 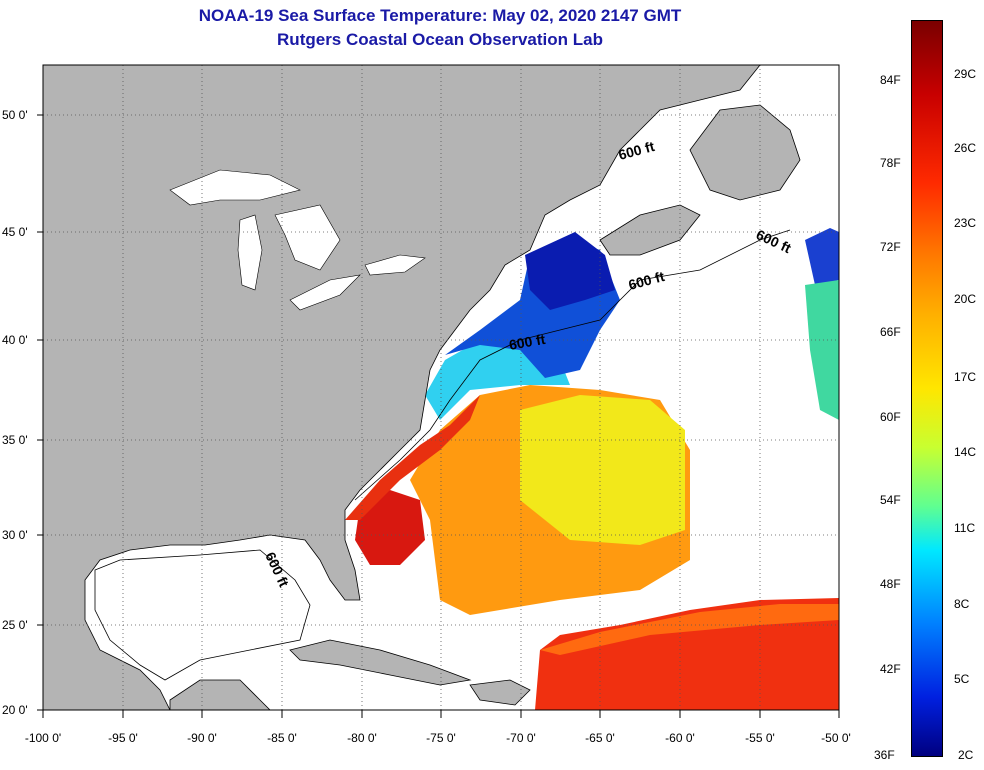 I want to click on temperature-colorbar, so click(x=927, y=388).